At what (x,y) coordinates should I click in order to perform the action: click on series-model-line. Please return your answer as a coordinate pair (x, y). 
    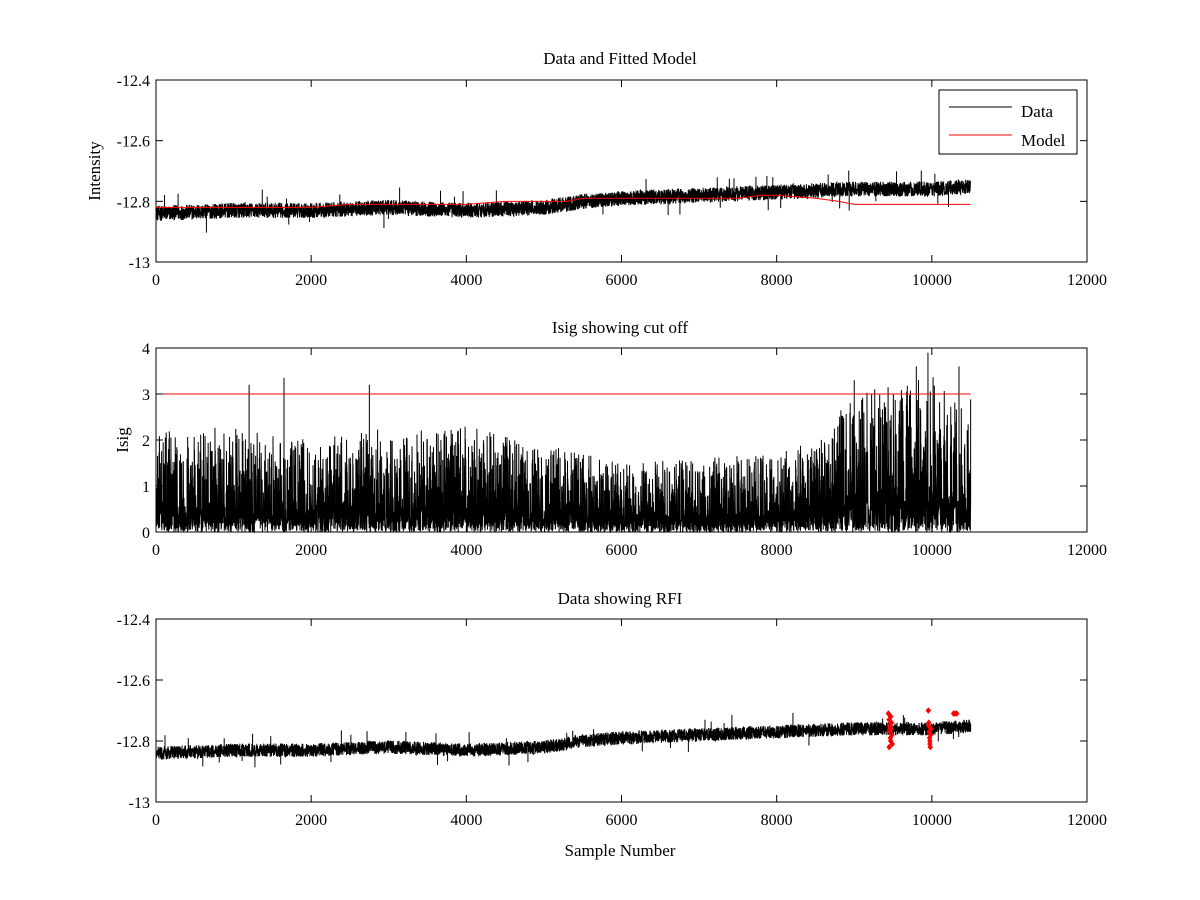
    Looking at the image, I should click on (563, 201).